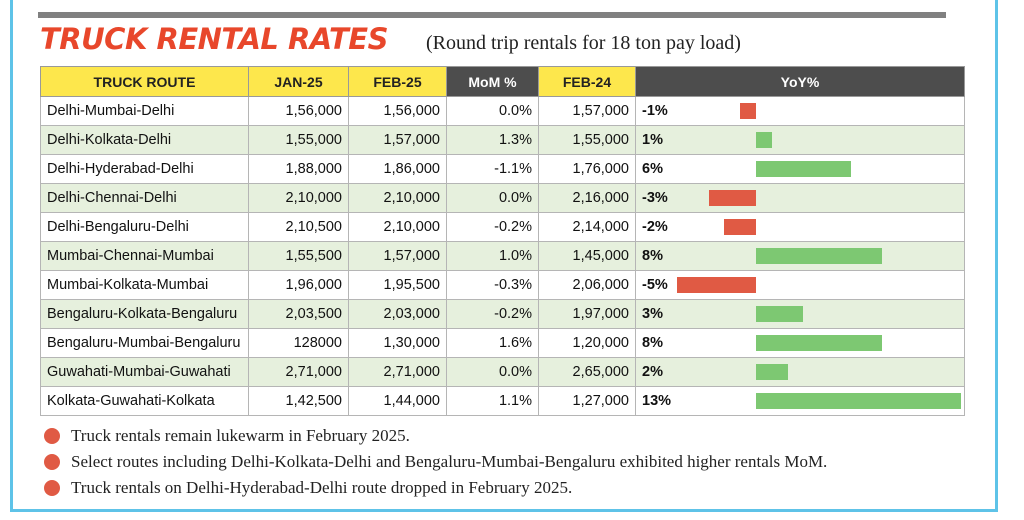 This screenshot has width=1024, height=520. What do you see at coordinates (587, 169) in the screenshot?
I see `feb24-cell: 1,76,000` at bounding box center [587, 169].